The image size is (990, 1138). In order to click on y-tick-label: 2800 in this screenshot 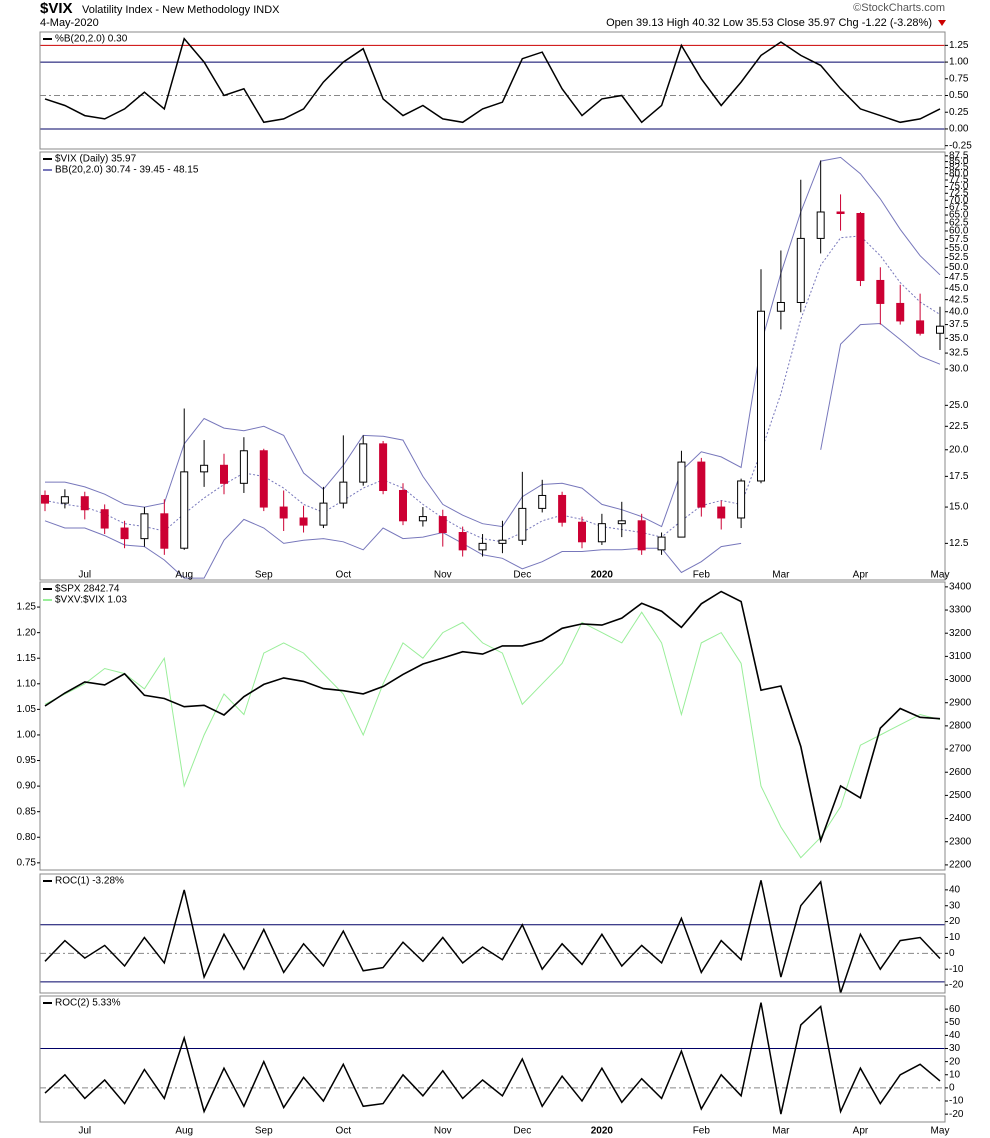, I will do `click(960, 726)`.